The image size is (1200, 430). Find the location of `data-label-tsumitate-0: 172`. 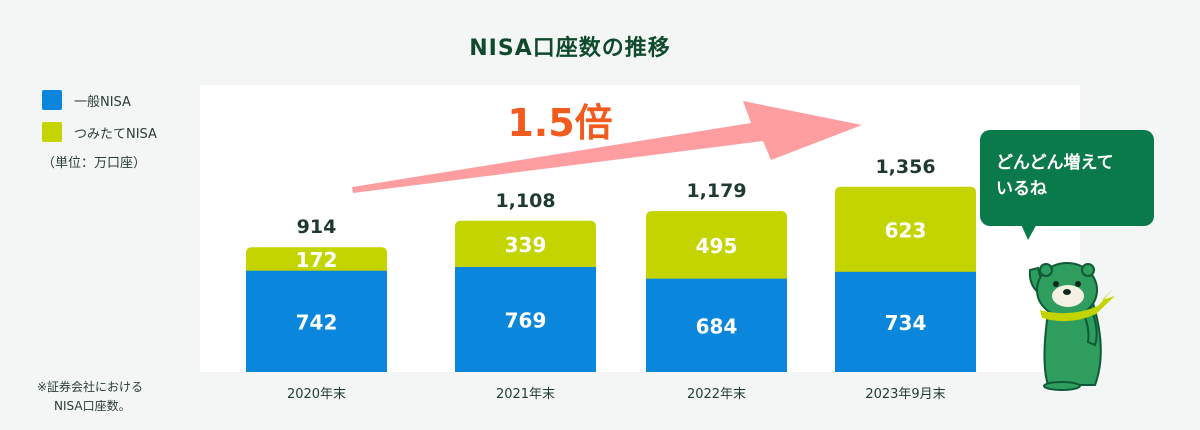

data-label-tsumitate-0: 172 is located at coordinates (317, 260).